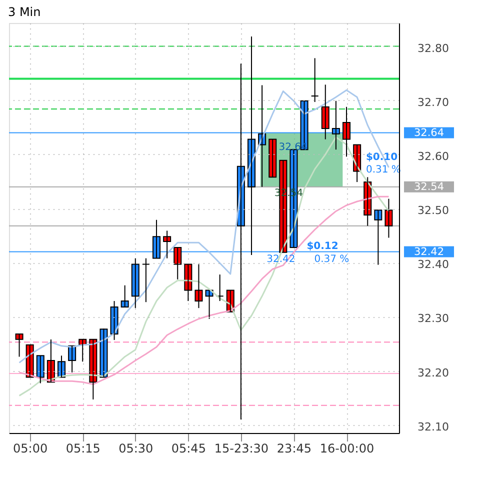 The width and height of the screenshot is (487, 488). I want to click on y-tick-label: 32.80, so click(433, 48).